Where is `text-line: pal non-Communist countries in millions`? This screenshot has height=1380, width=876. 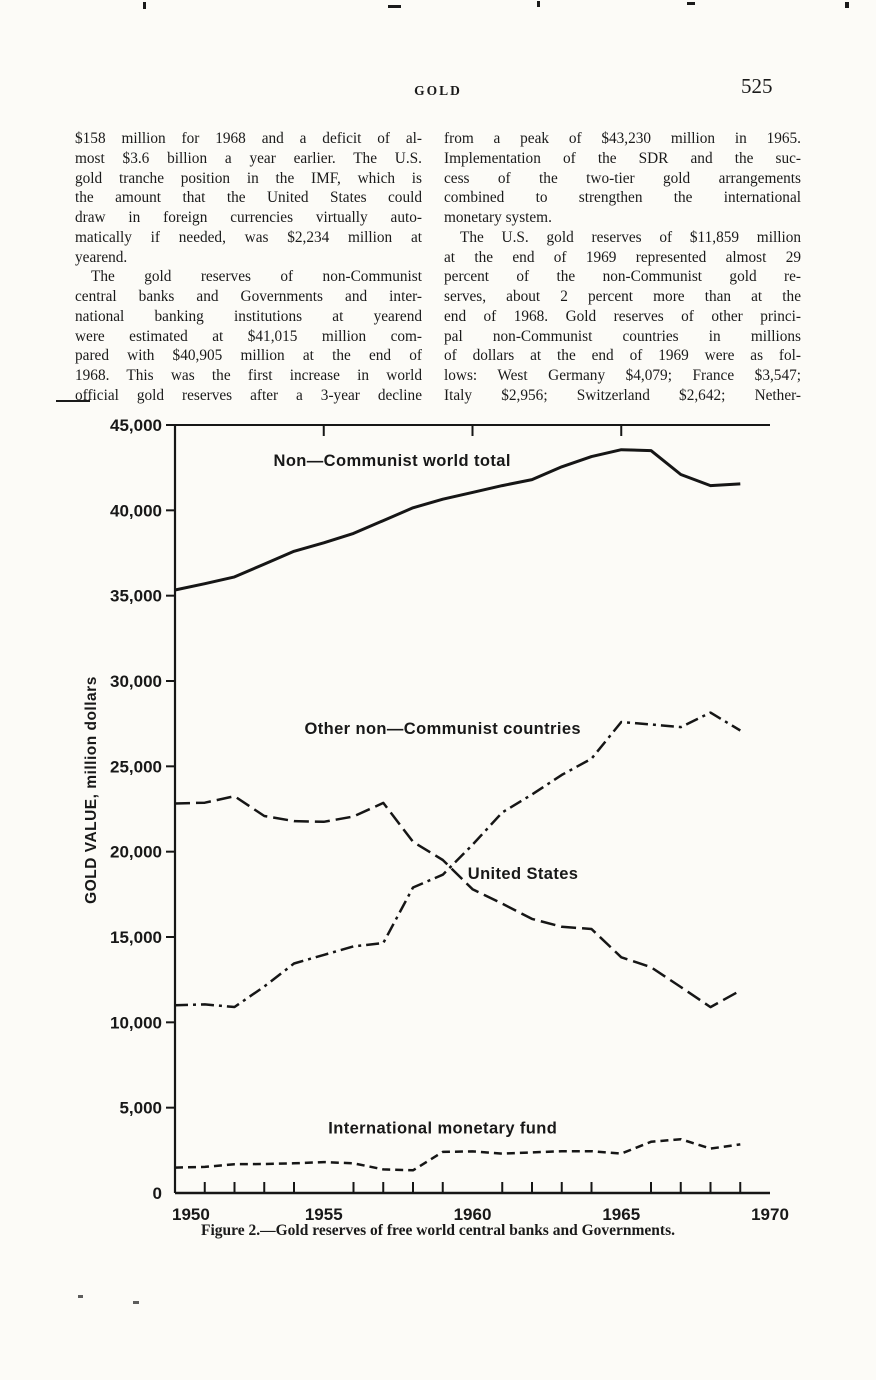
text-line: pal non-Communist countries in millions is located at coordinates (622, 336).